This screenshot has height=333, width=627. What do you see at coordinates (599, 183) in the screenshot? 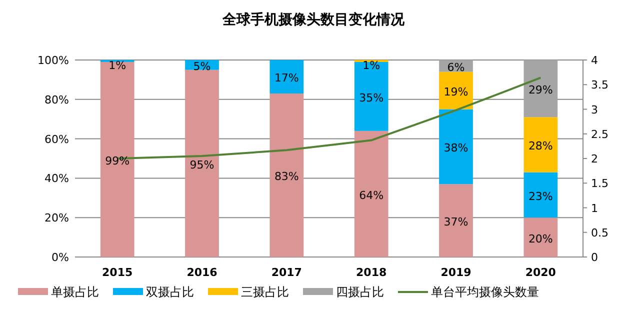
I see `y2-tick-label: 1.5` at bounding box center [599, 183].